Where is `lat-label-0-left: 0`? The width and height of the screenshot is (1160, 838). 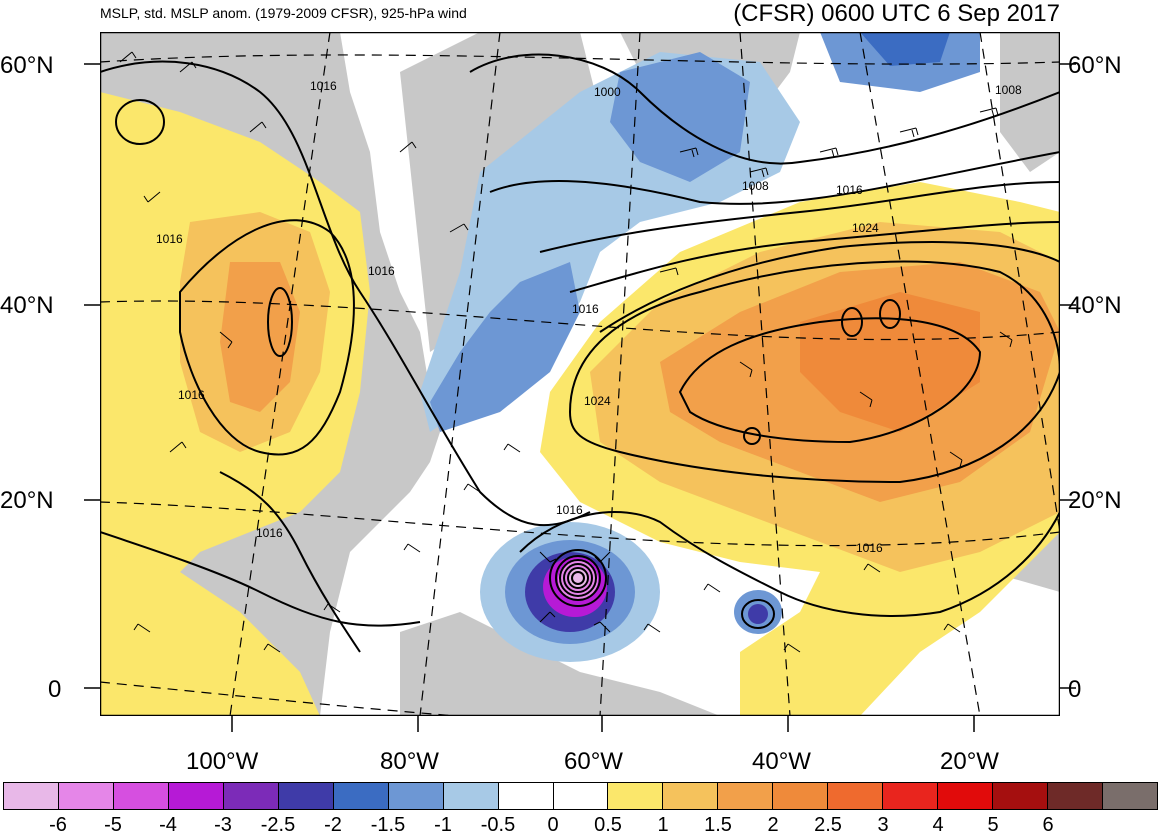 lat-label-0-left: 0 is located at coordinates (55, 689).